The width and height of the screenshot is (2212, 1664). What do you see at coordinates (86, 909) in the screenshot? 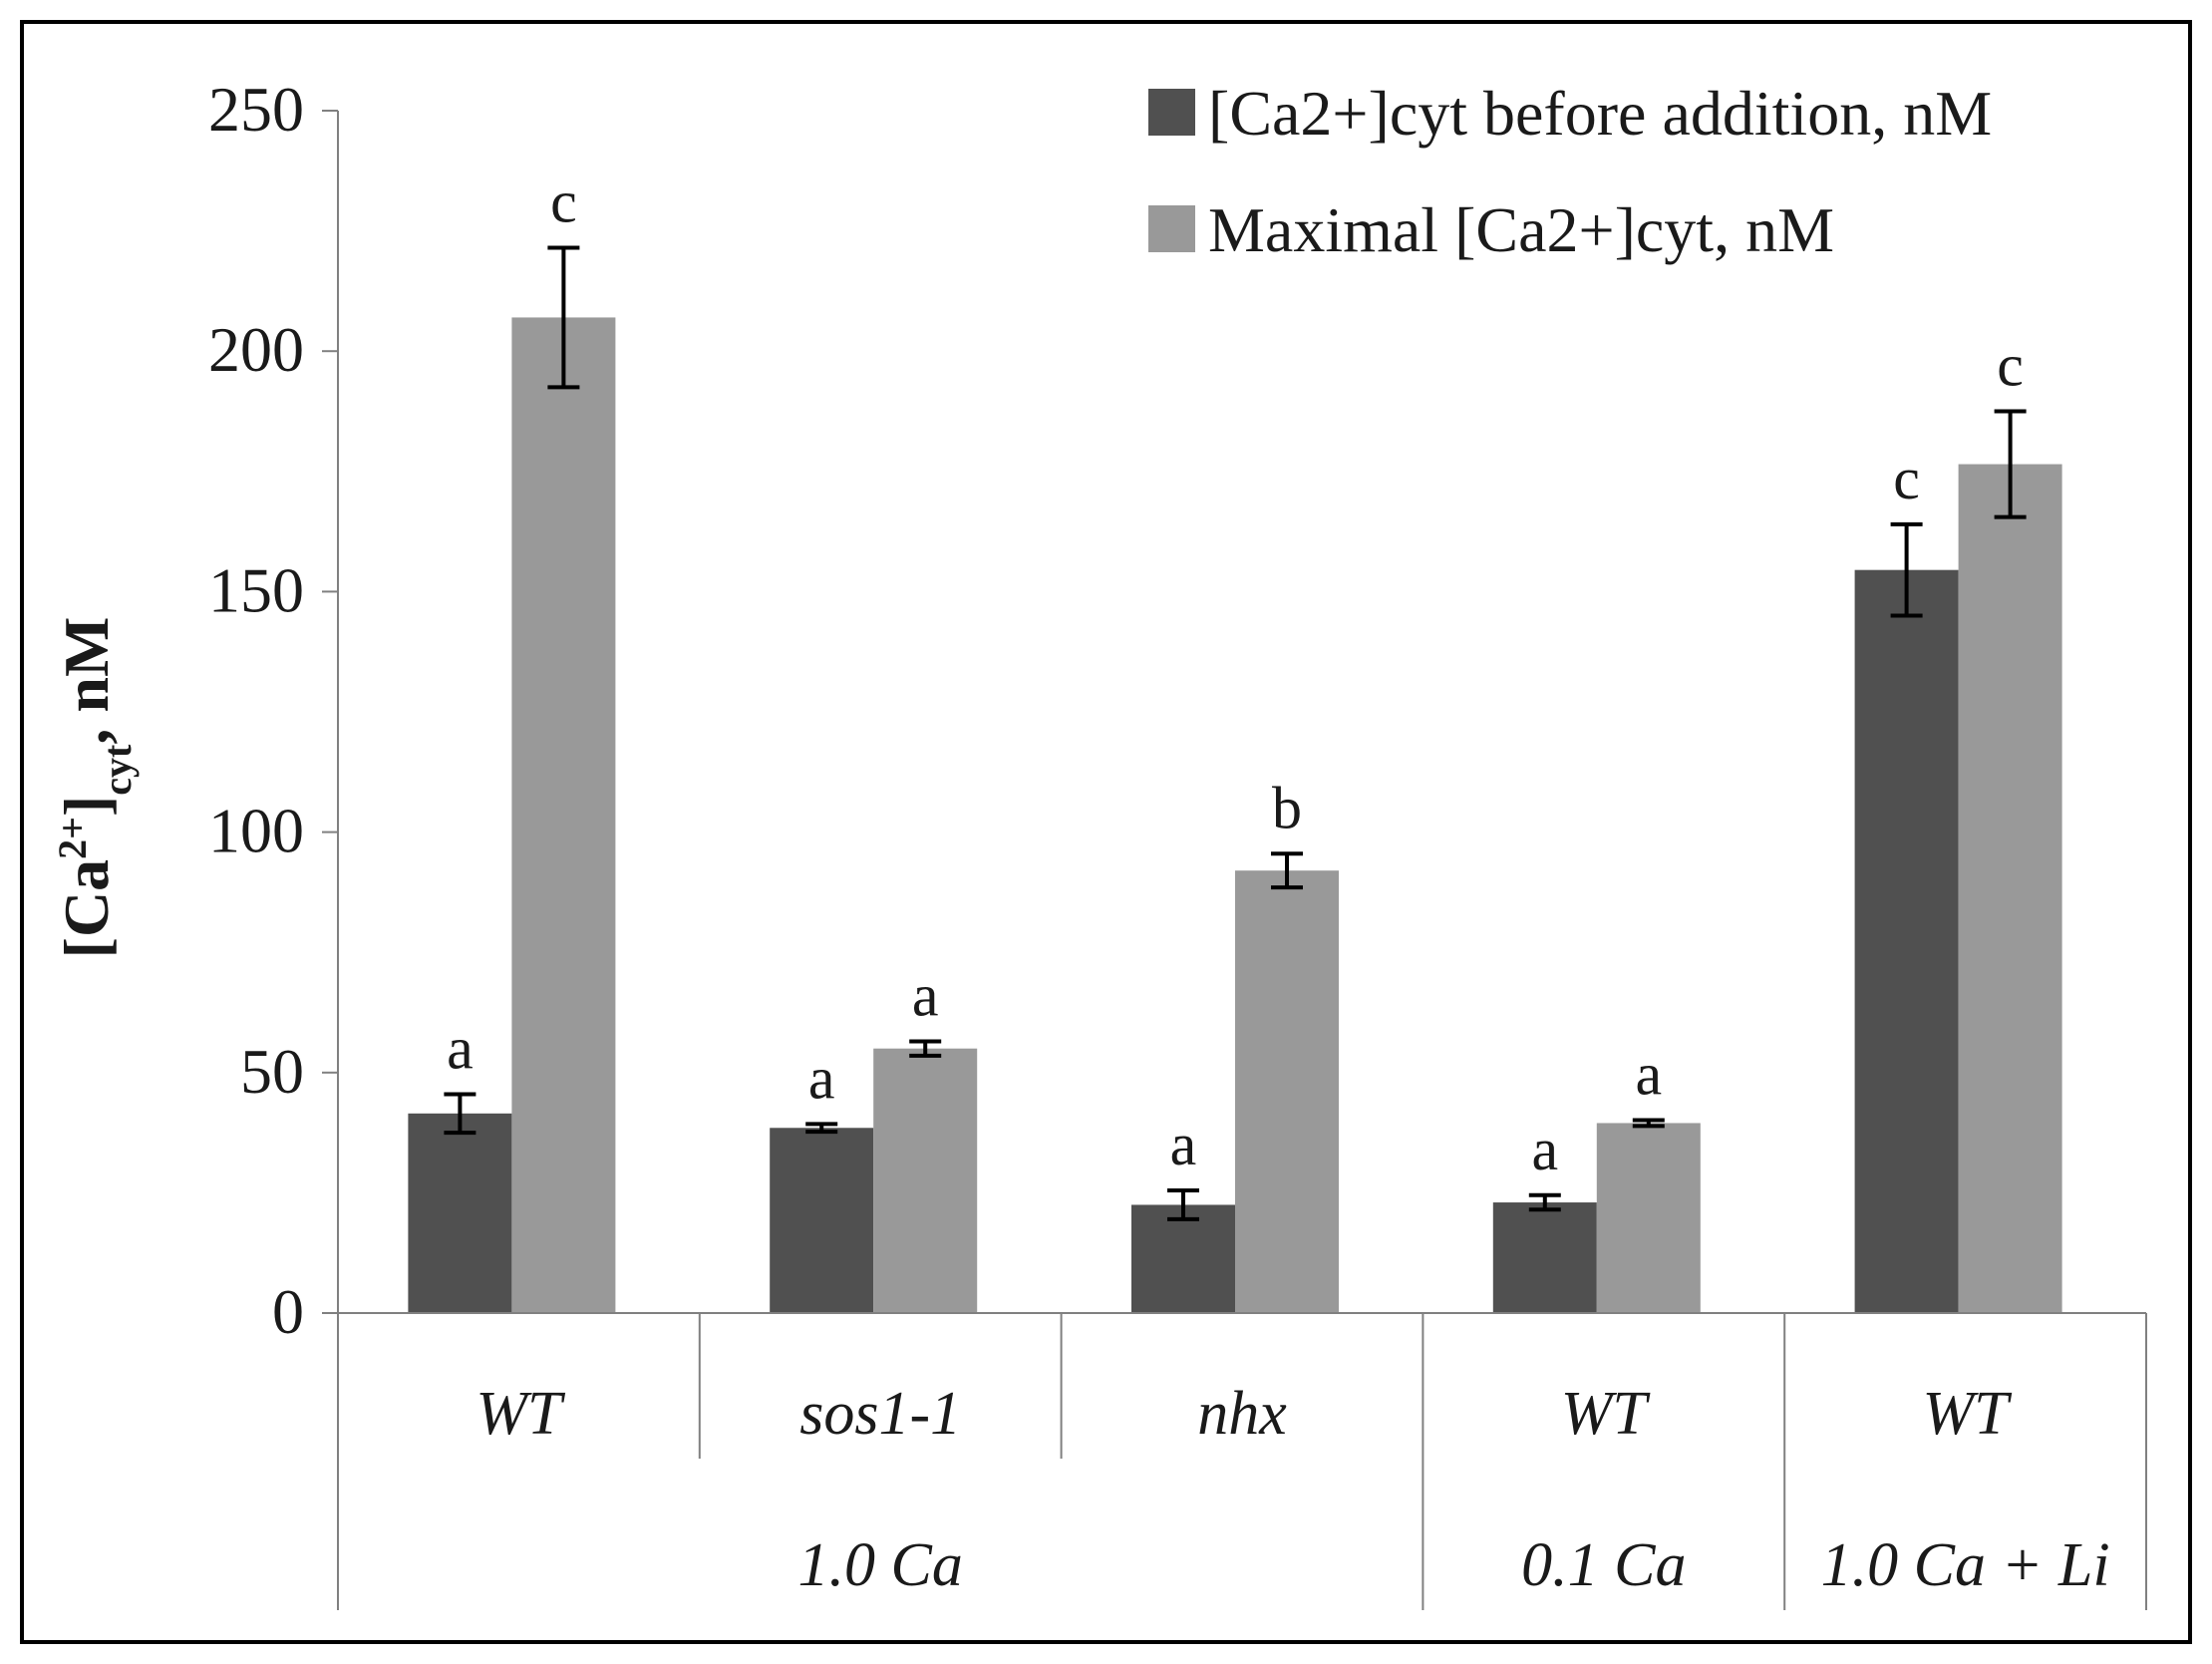
I see `y-axis-title-prefix: [Ca` at bounding box center [86, 909].